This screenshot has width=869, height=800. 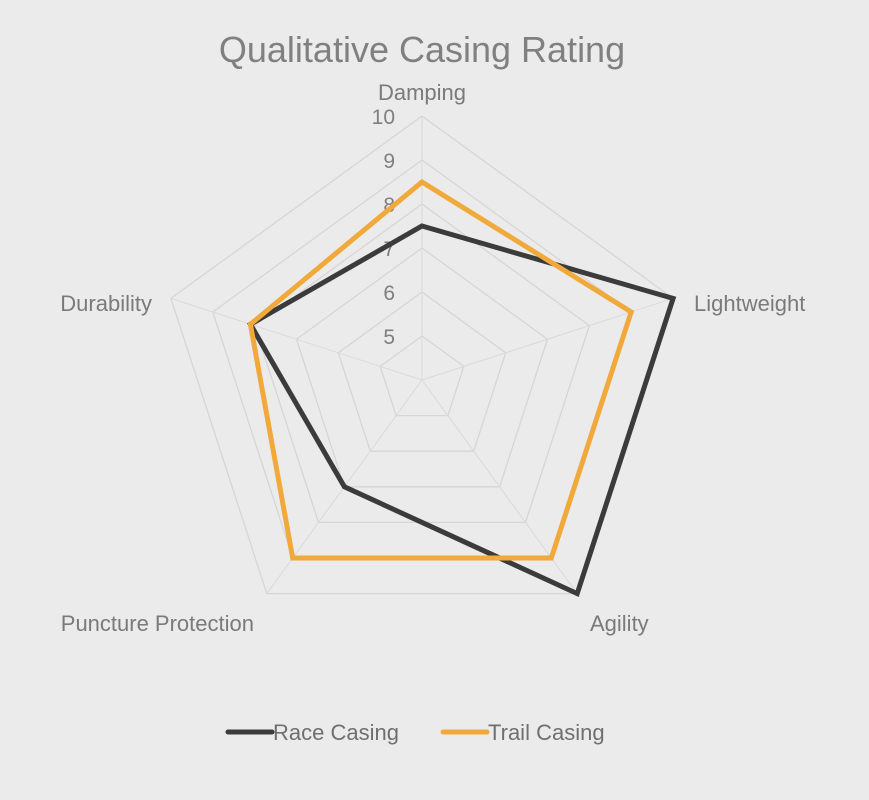 I want to click on axis-label-damping: Damping, so click(x=422, y=92).